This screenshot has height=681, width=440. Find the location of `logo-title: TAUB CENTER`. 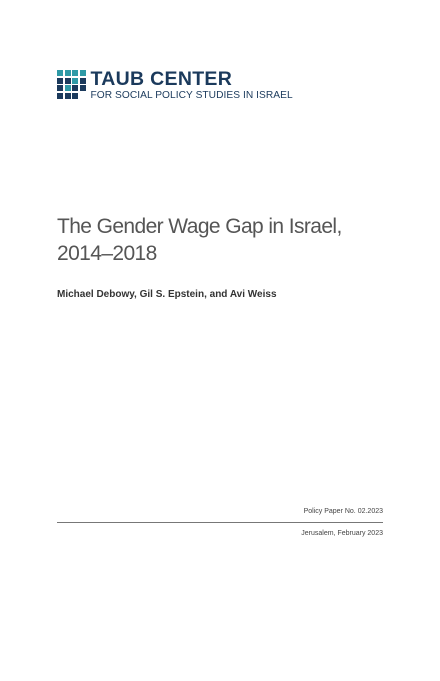

logo-title: TAUB CENTER is located at coordinates (161, 79).